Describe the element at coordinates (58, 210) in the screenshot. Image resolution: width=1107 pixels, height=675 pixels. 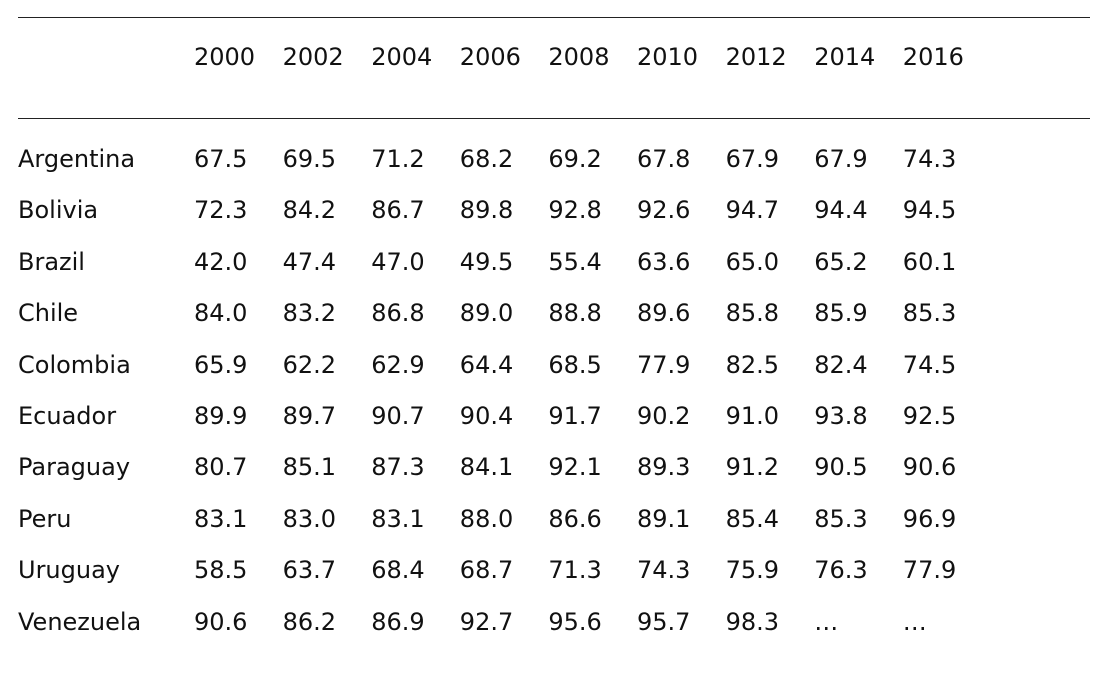
I see `row-label: Bolivia` at that location.